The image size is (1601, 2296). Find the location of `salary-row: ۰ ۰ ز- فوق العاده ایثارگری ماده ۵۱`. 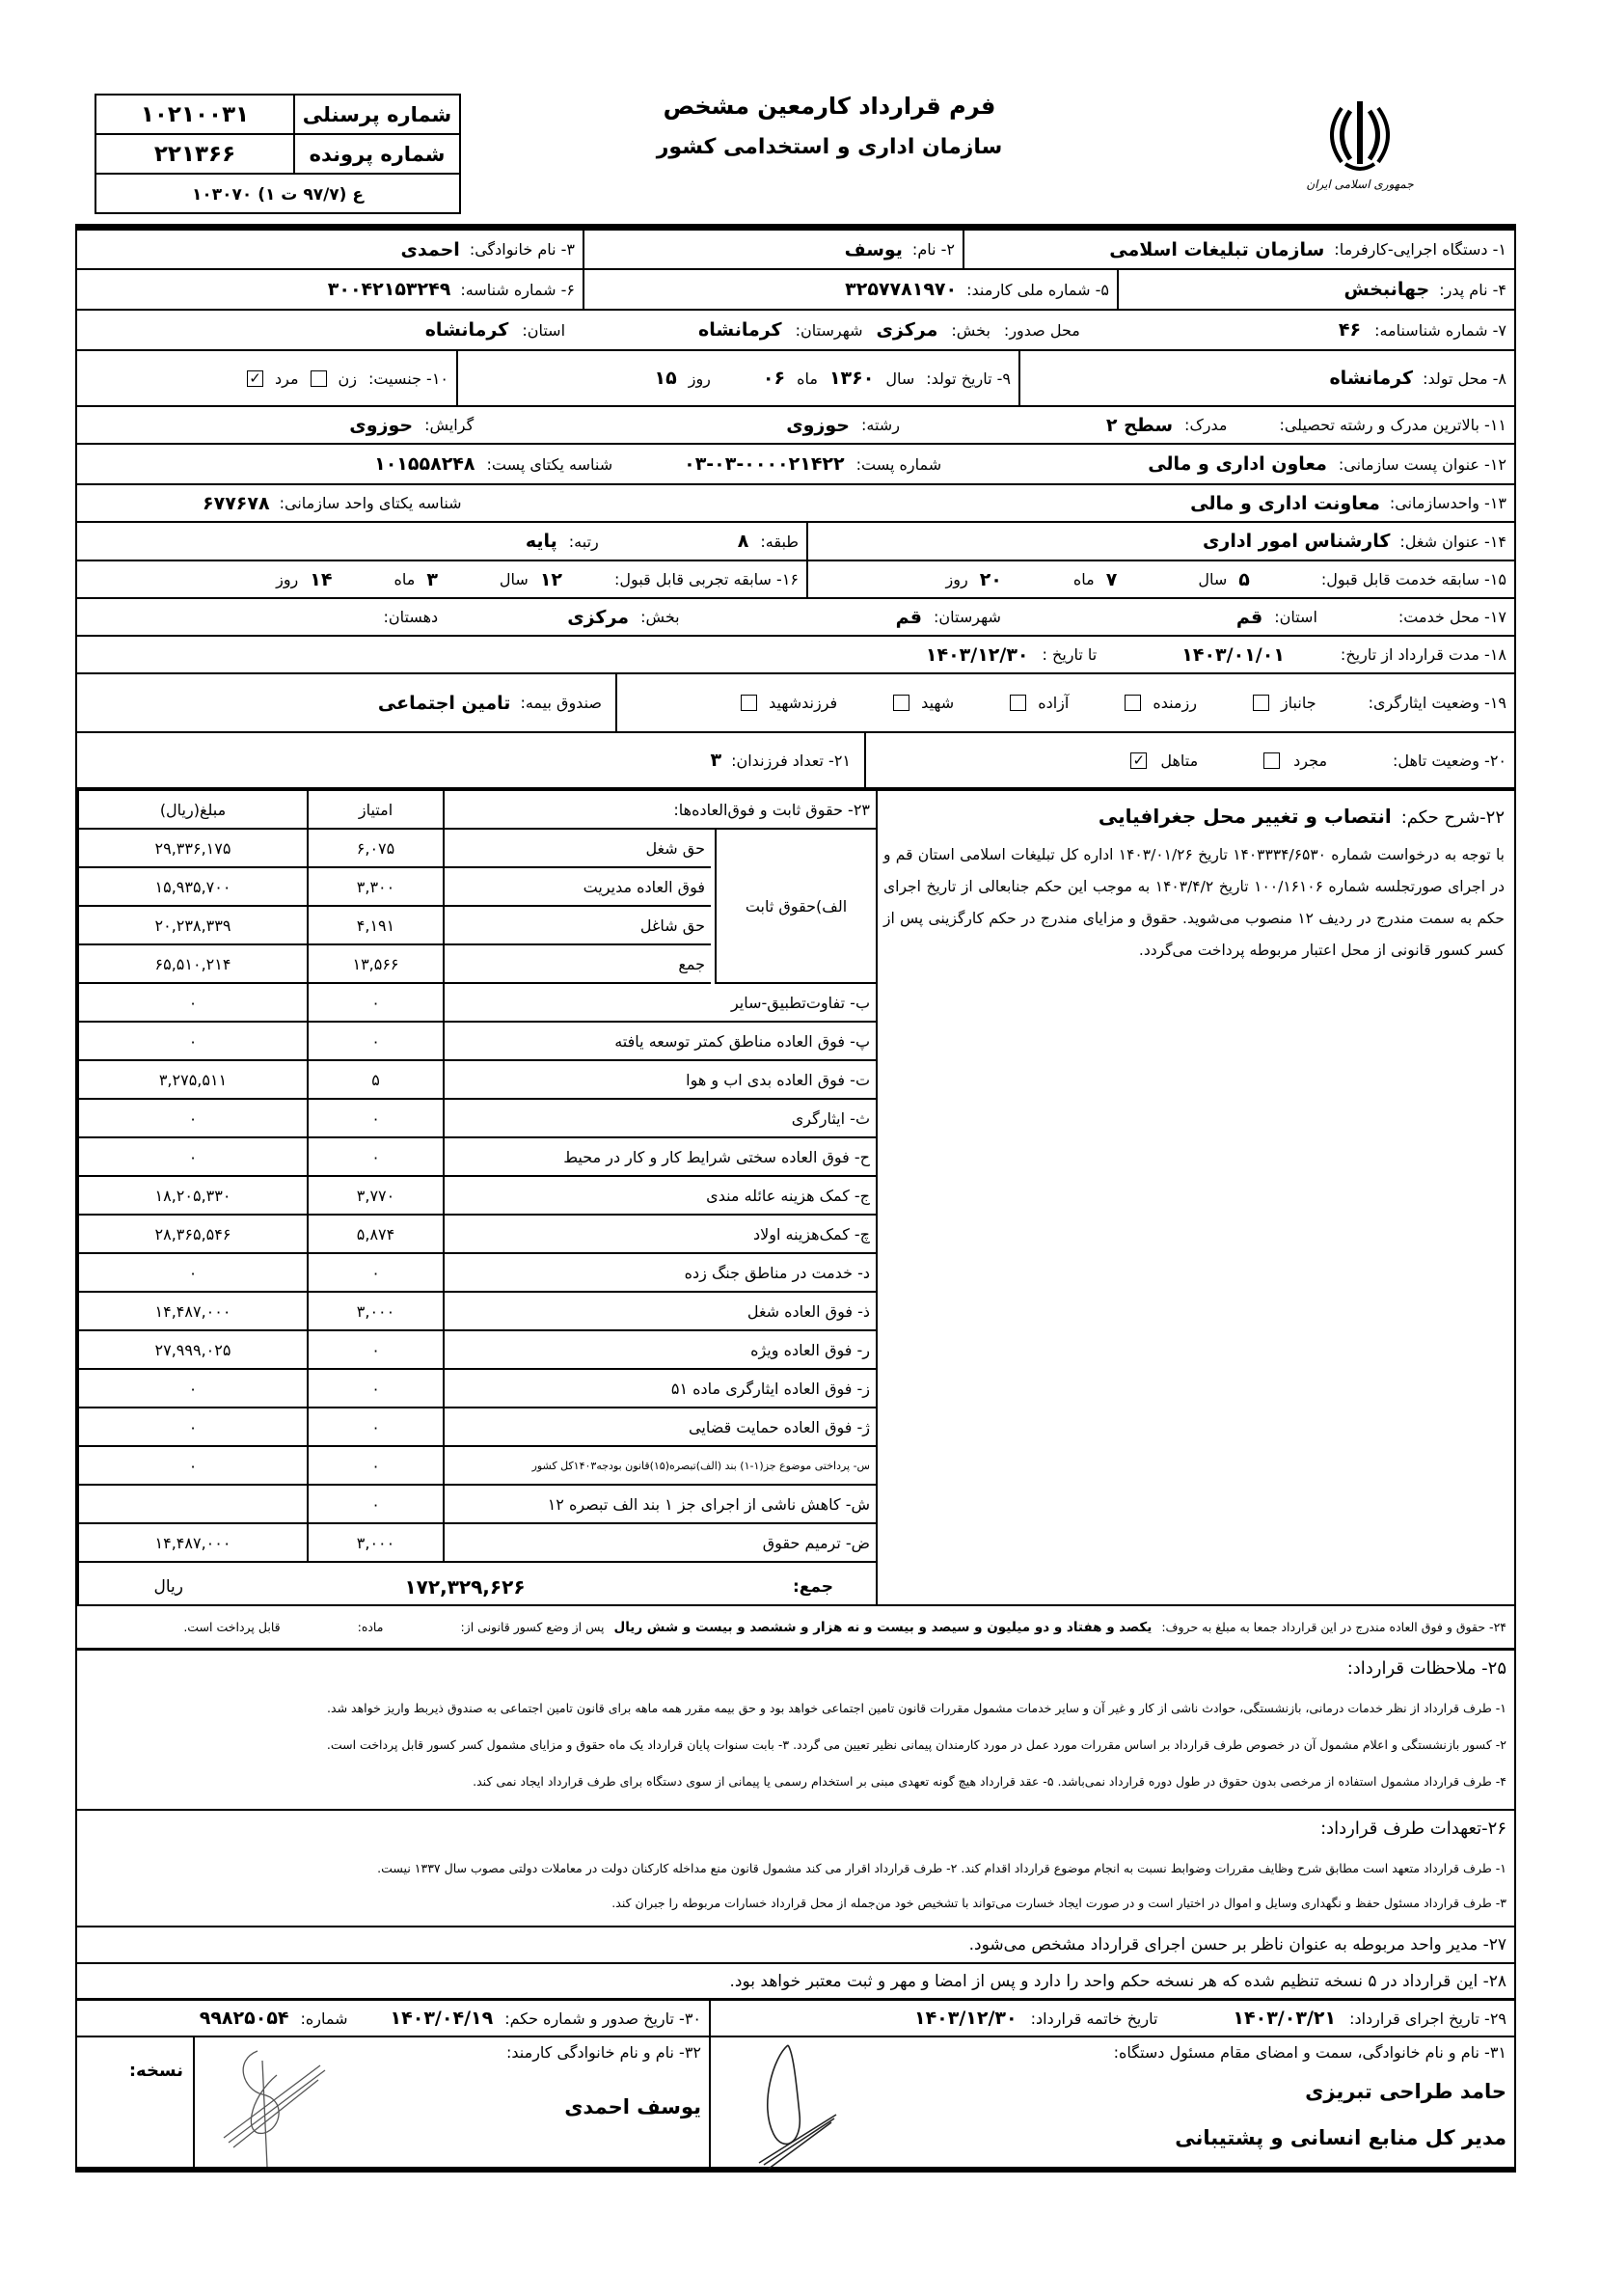

salary-row: ۰ ۰ ز- فوق العاده ایثارگری ماده ۵۱ is located at coordinates (477, 1389).